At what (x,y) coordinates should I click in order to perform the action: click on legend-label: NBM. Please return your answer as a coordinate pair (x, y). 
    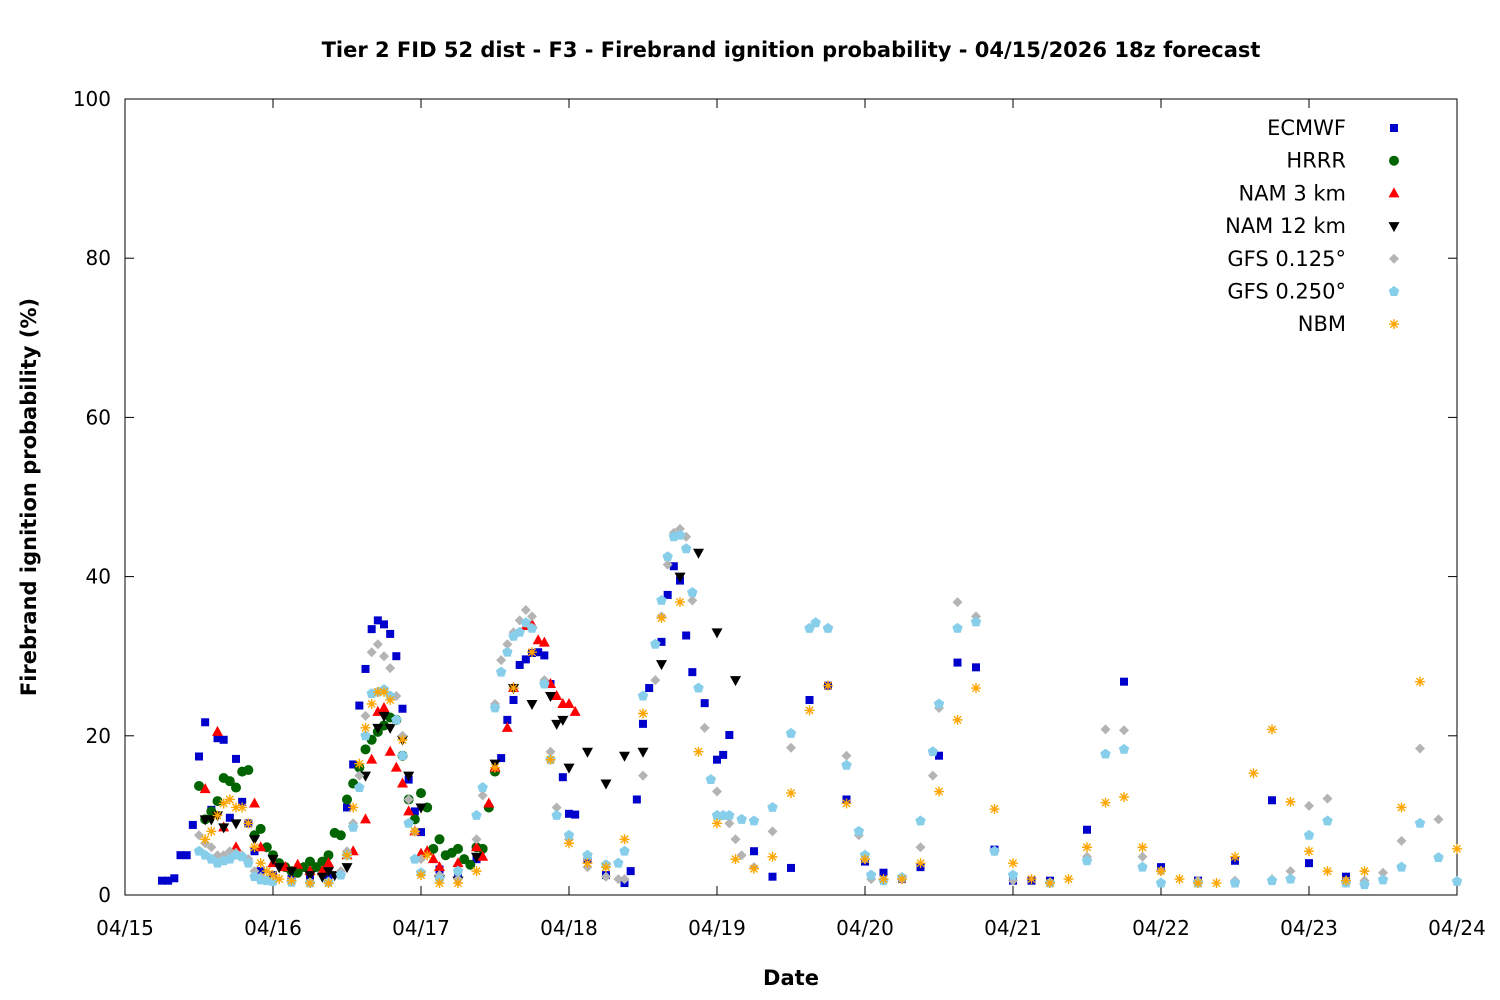
    Looking at the image, I should click on (1322, 324).